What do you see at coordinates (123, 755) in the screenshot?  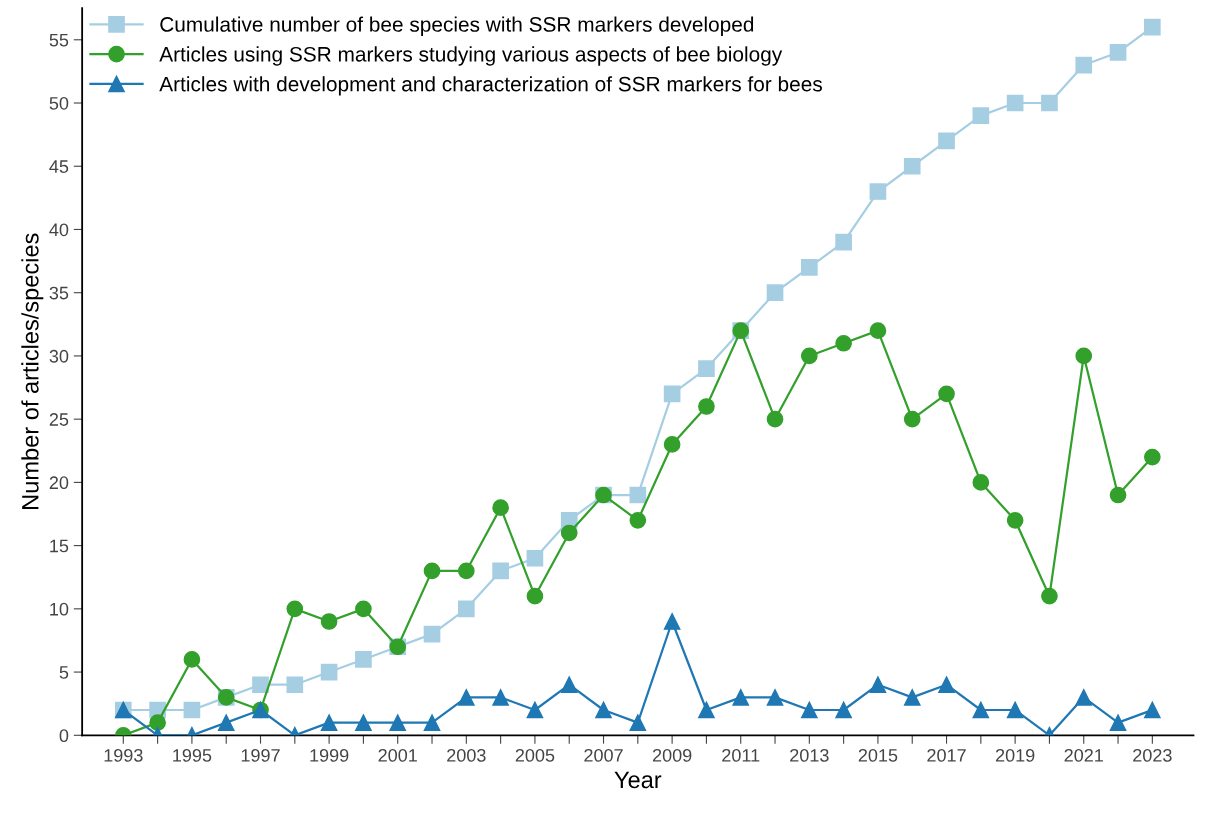 I see `x-tick-label: 1993` at bounding box center [123, 755].